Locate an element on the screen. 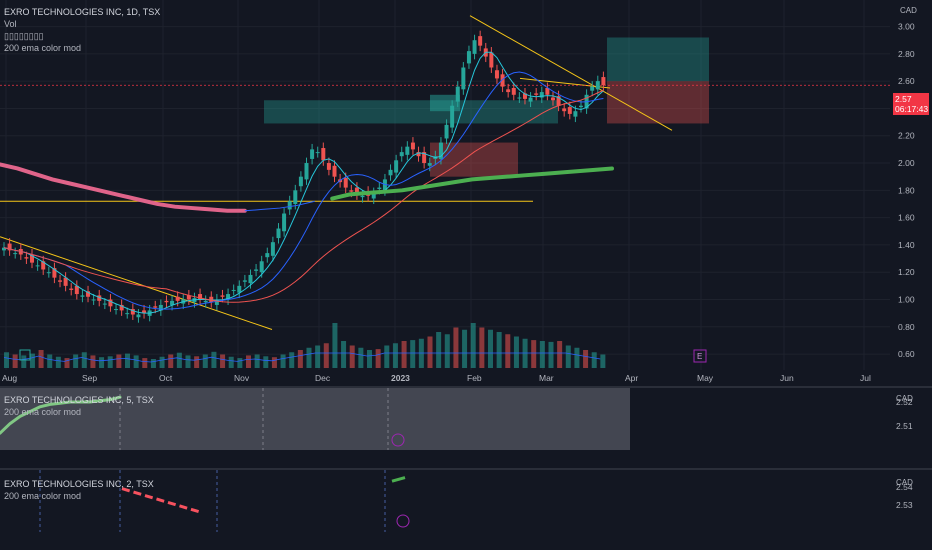 Image resolution: width=932 pixels, height=550 pixels. earnings-marker is located at coordinates (700, 356).